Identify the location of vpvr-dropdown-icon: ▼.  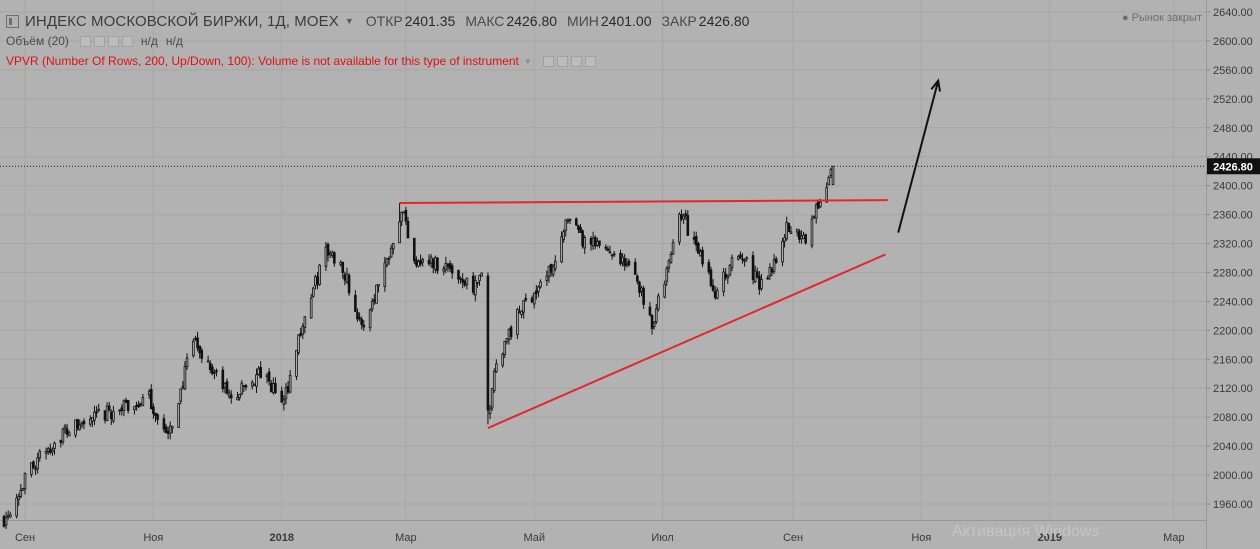
(527, 61).